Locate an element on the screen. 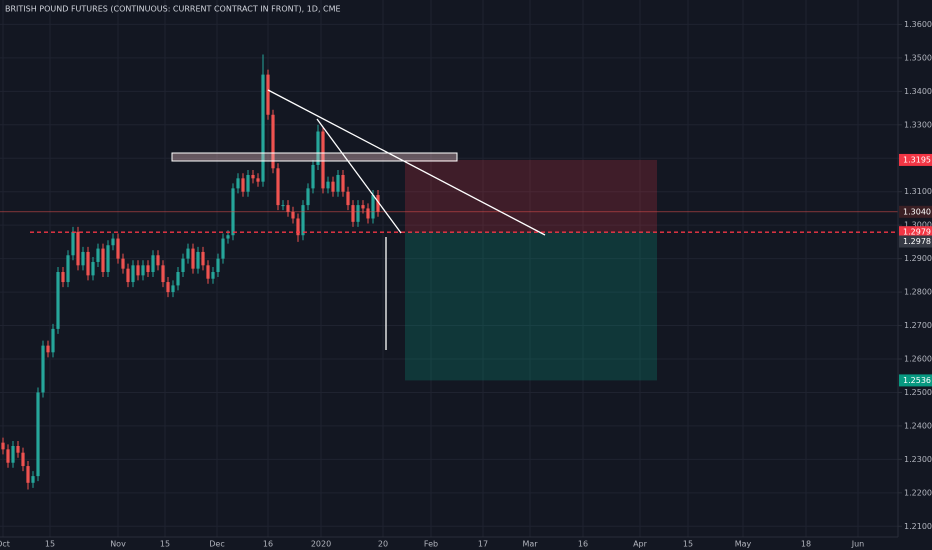 This screenshot has height=550, width=932. x-tick-label: 18 is located at coordinates (806, 544).